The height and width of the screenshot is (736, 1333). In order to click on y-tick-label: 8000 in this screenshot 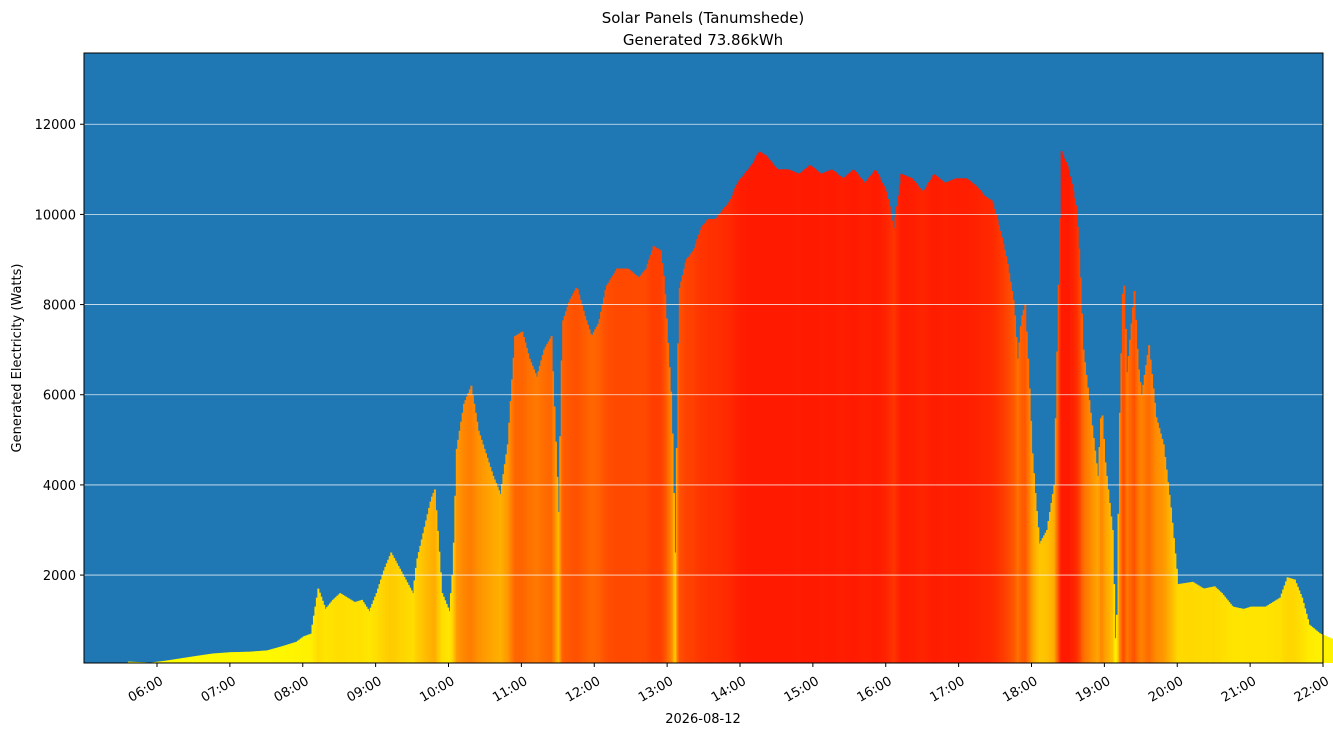, I will do `click(59, 306)`.